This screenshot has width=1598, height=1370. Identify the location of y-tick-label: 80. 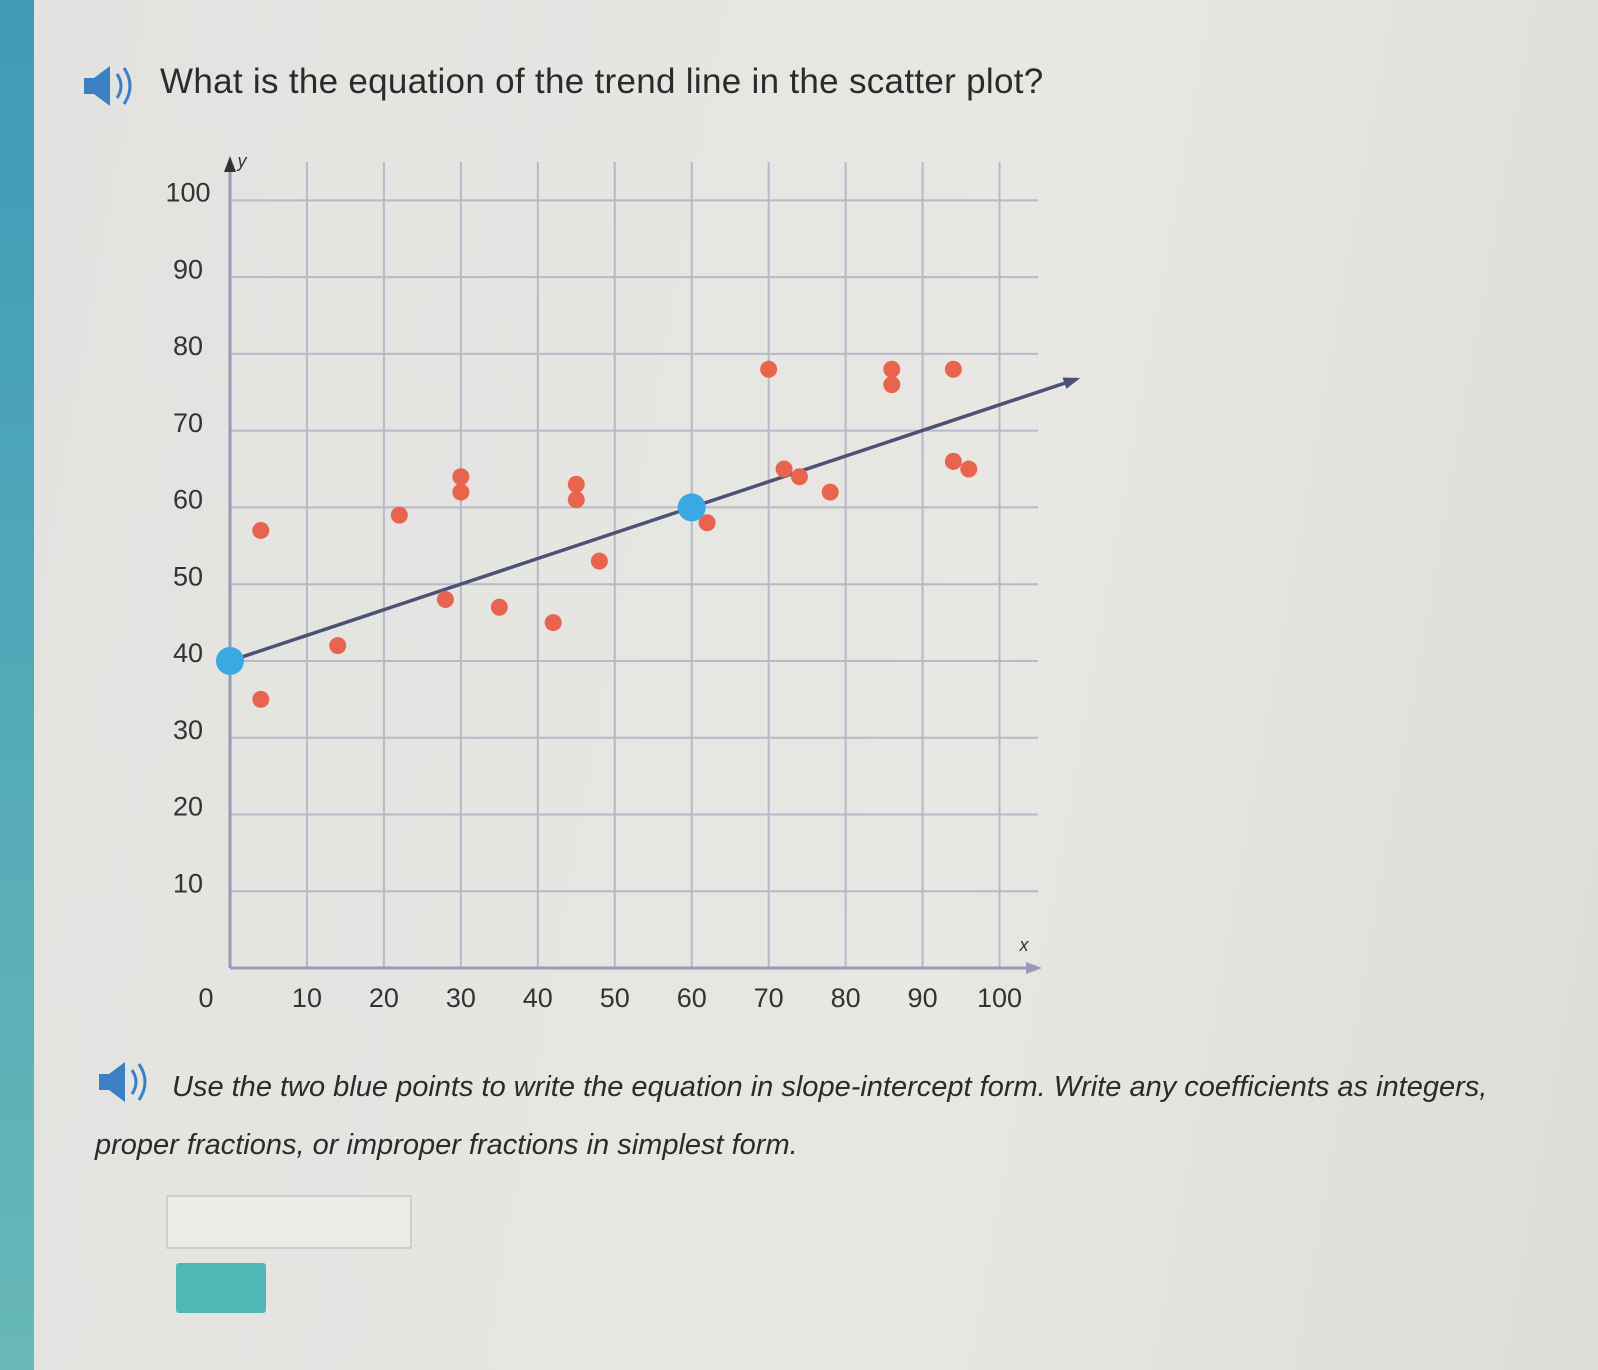
(188, 346).